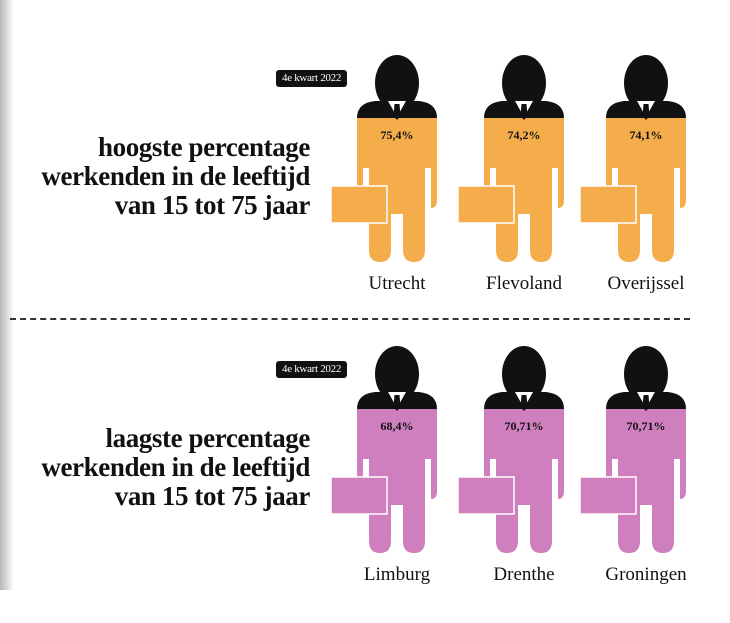 The image size is (730, 623). I want to click on person-body-groningen, so click(646, 481).